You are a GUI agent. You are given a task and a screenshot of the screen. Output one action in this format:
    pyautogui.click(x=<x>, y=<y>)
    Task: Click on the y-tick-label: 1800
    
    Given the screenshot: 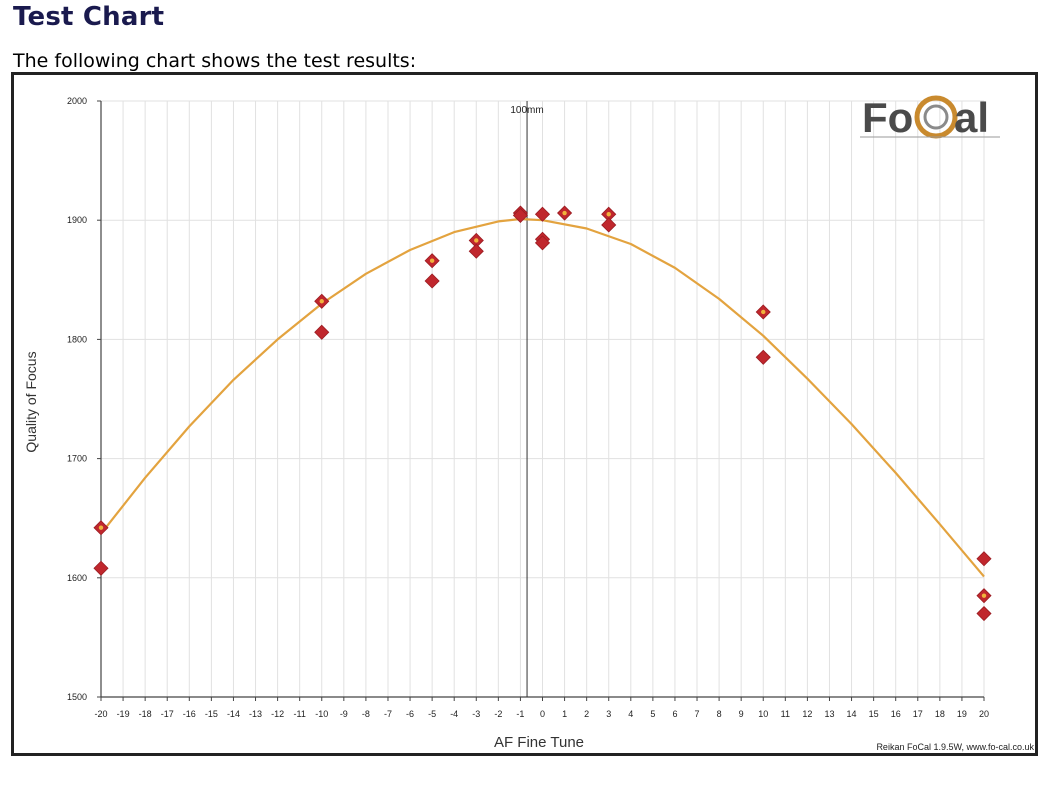 What is the action you would take?
    pyautogui.click(x=77, y=339)
    